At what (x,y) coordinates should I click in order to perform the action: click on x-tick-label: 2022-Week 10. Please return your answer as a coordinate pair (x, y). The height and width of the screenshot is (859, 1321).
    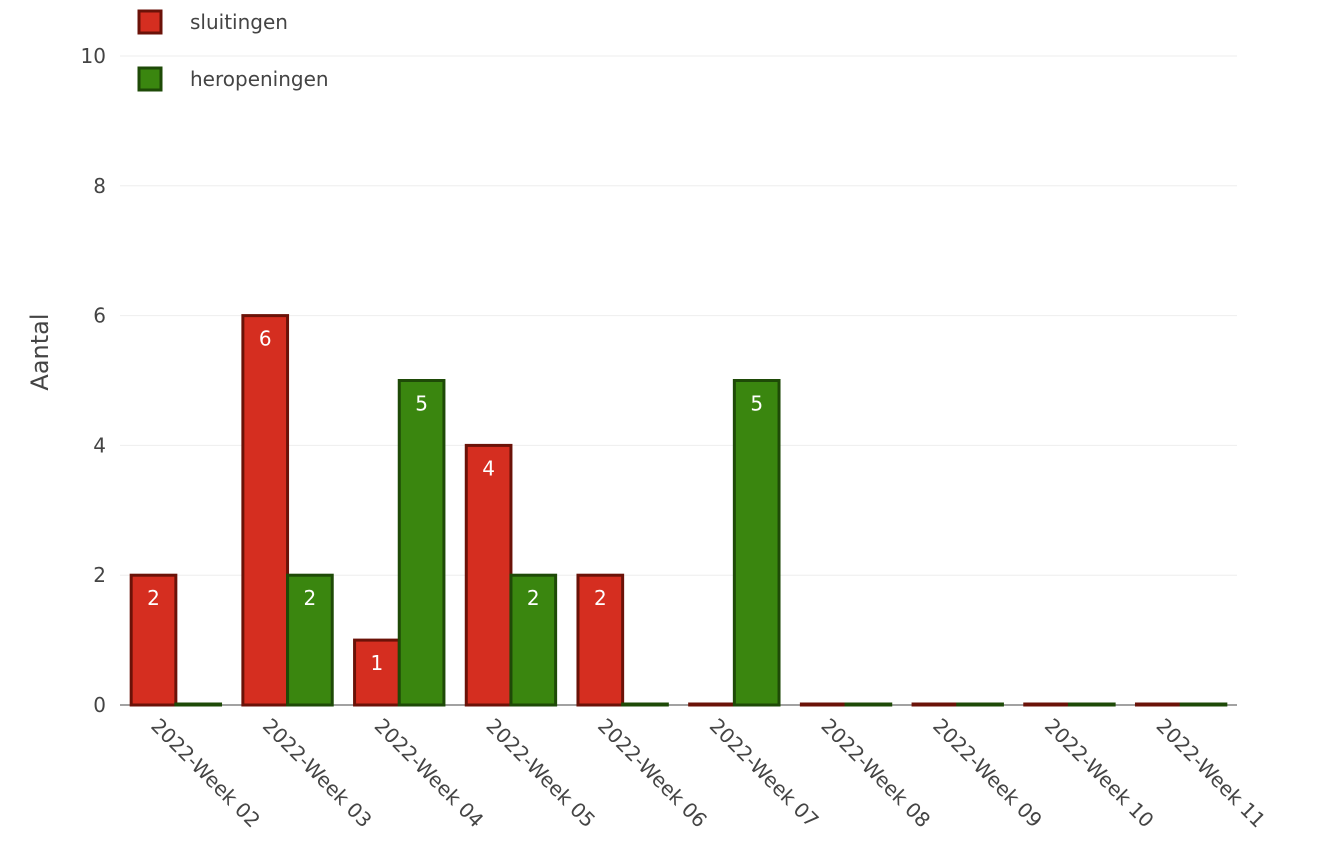
    Looking at the image, I should click on (1099, 773).